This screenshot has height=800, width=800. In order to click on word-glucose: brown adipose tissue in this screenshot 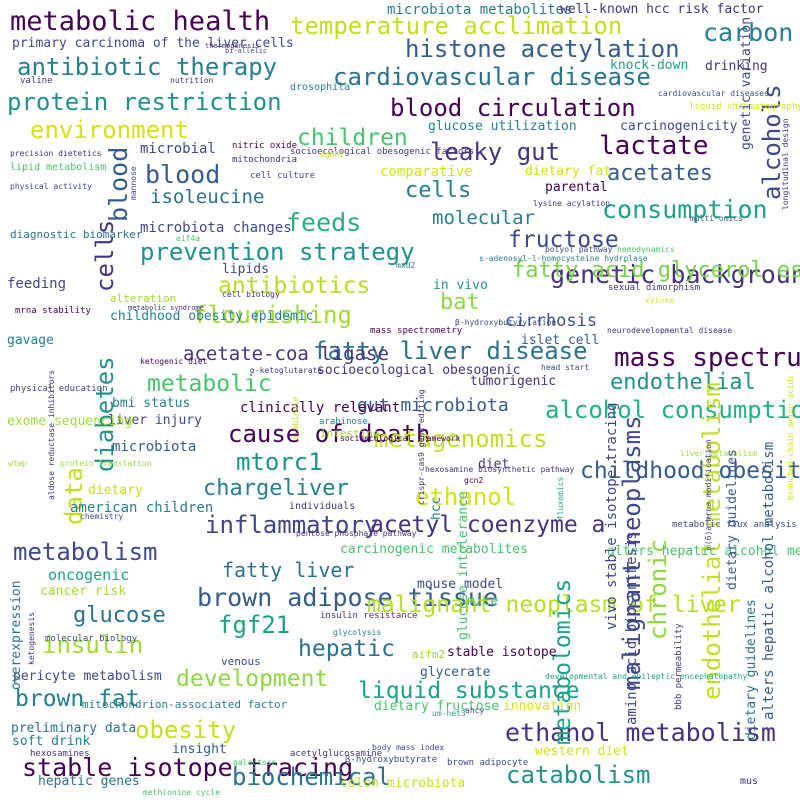, I will do `click(348, 597)`.